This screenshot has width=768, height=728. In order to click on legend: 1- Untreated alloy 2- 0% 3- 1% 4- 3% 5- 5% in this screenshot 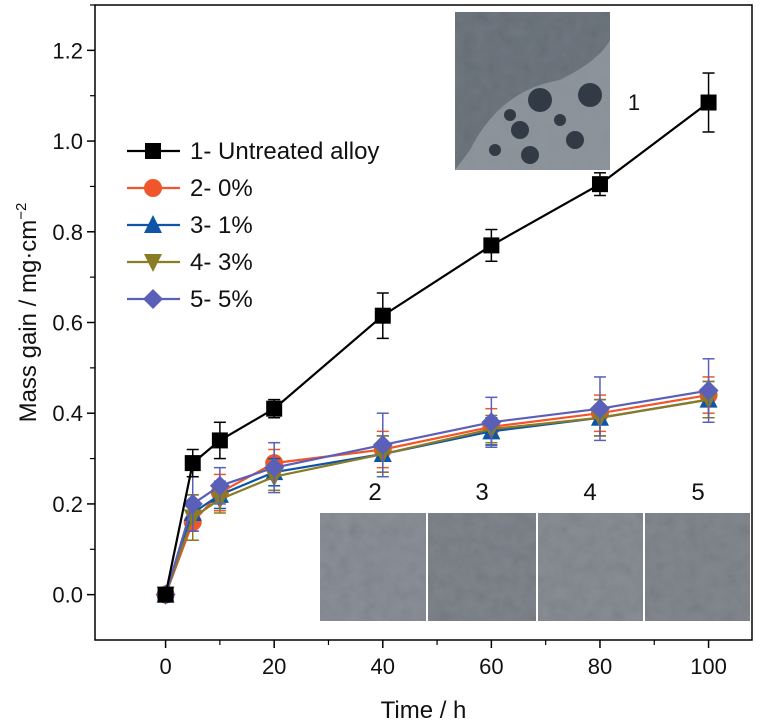, I will do `click(253, 225)`.